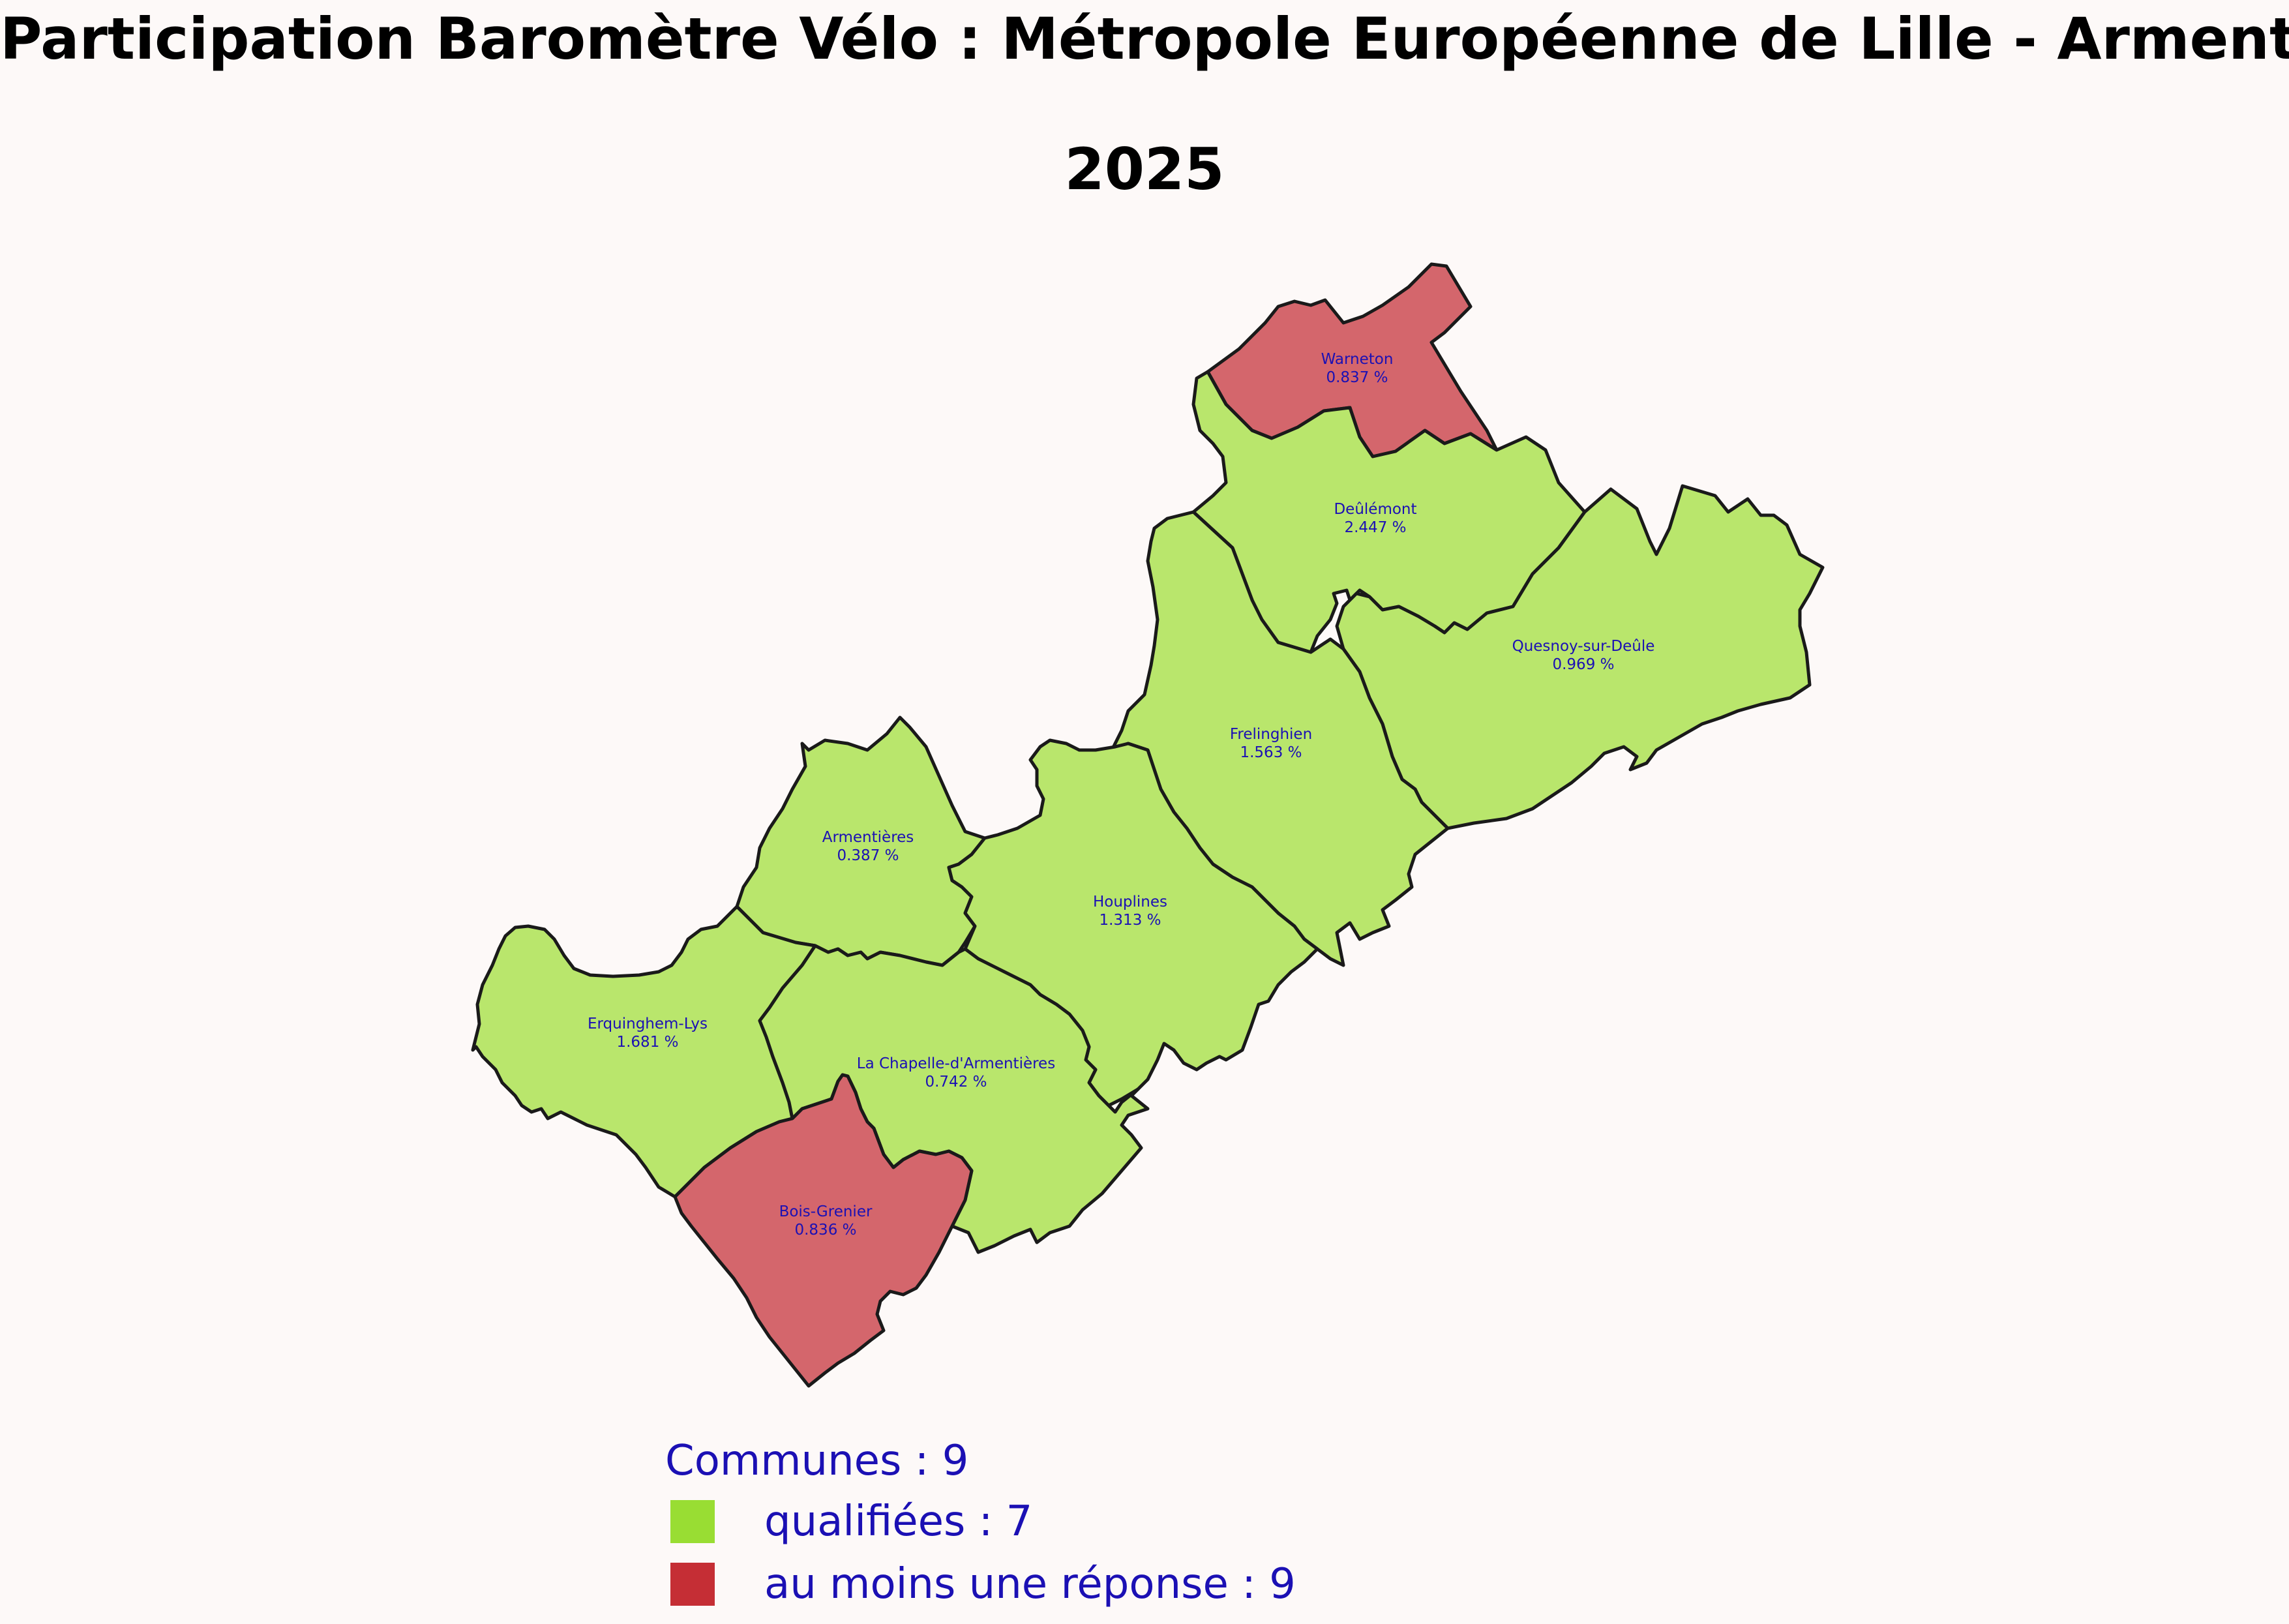 Image resolution: width=2289 pixels, height=1624 pixels. I want to click on legend-label-qualified: qualifiées : 7, so click(898, 1521).